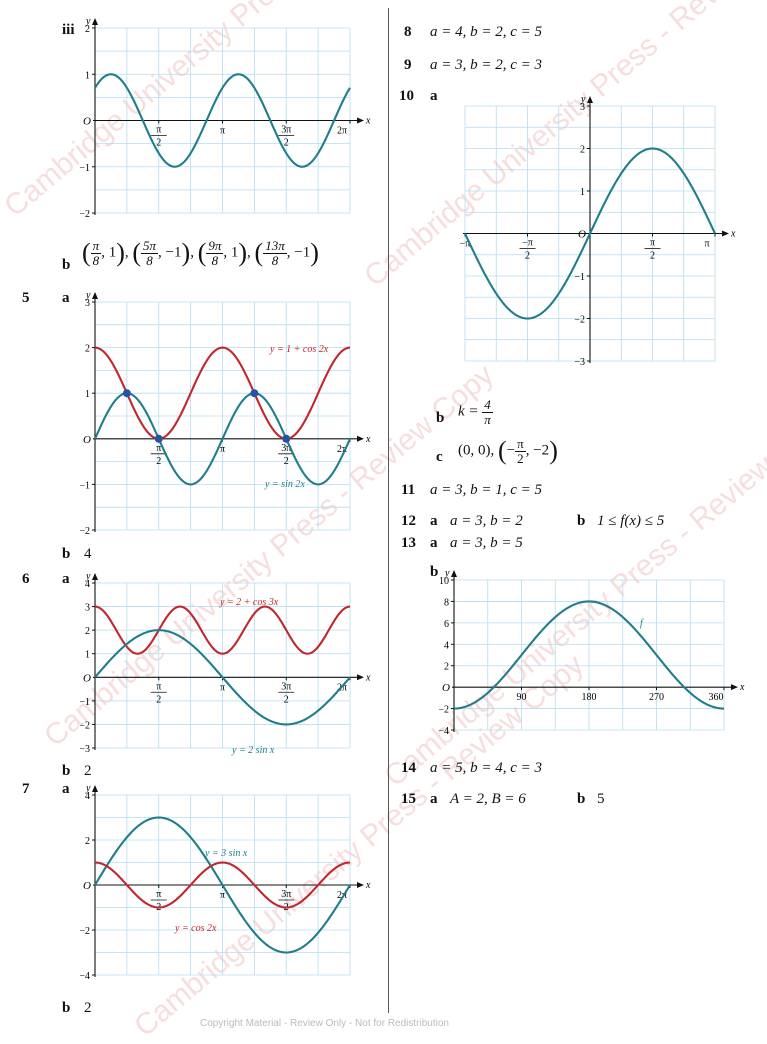 Image resolution: width=767 pixels, height=1044 pixels. What do you see at coordinates (716, 697) in the screenshot?
I see `x-tick-label: 360` at bounding box center [716, 697].